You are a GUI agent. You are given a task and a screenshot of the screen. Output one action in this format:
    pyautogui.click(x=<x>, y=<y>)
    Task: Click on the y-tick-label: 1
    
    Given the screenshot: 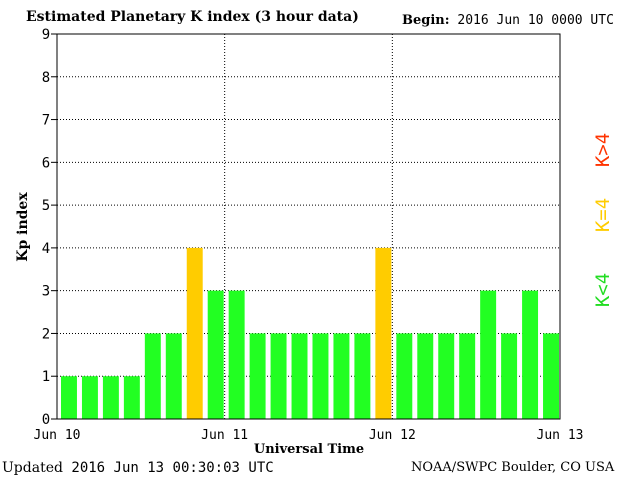 What is the action you would take?
    pyautogui.click(x=46, y=377)
    